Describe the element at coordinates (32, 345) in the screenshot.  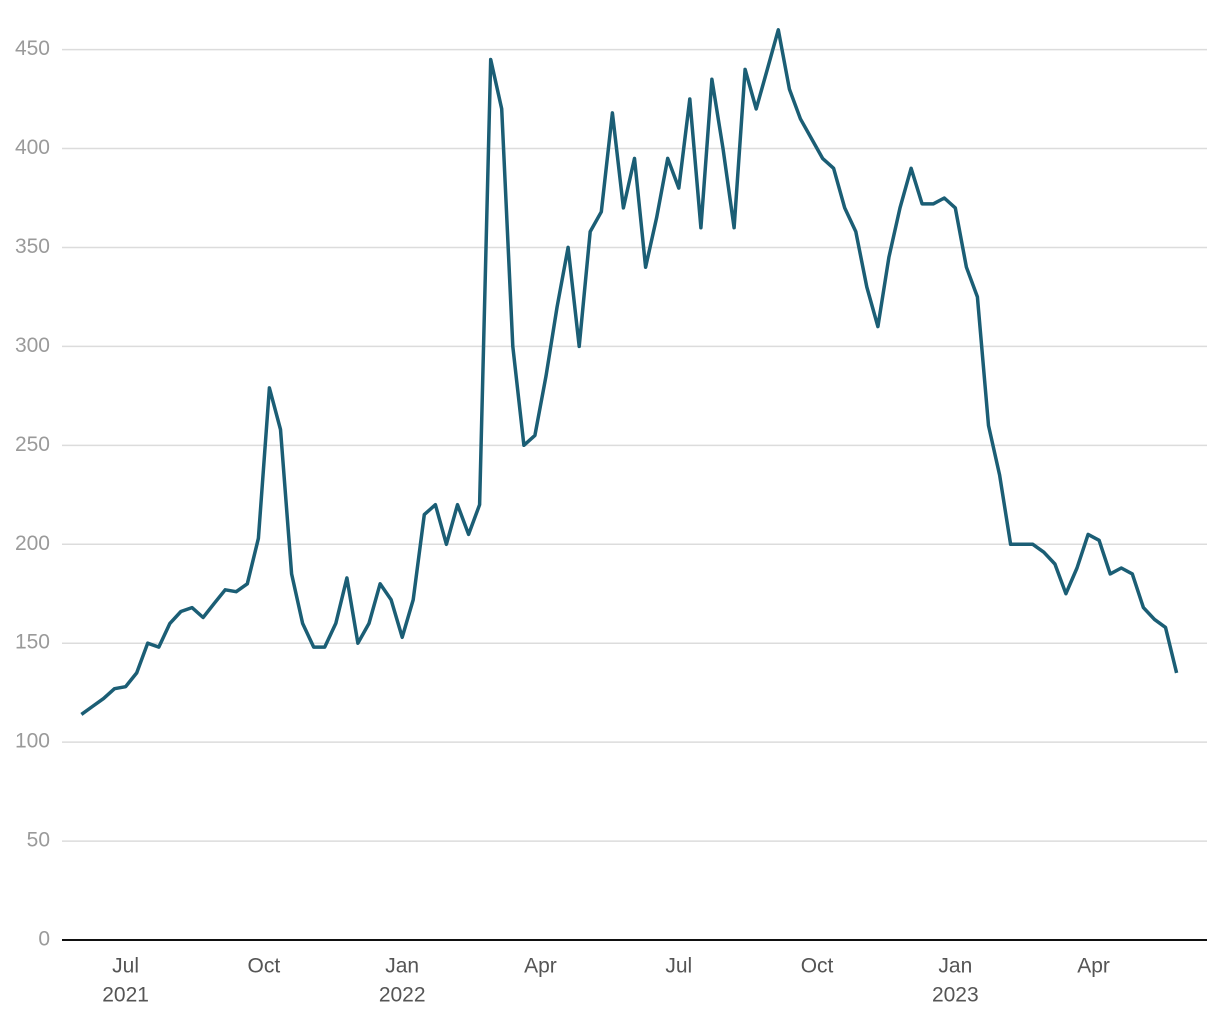
I see `y-tick-label: 300` at that location.